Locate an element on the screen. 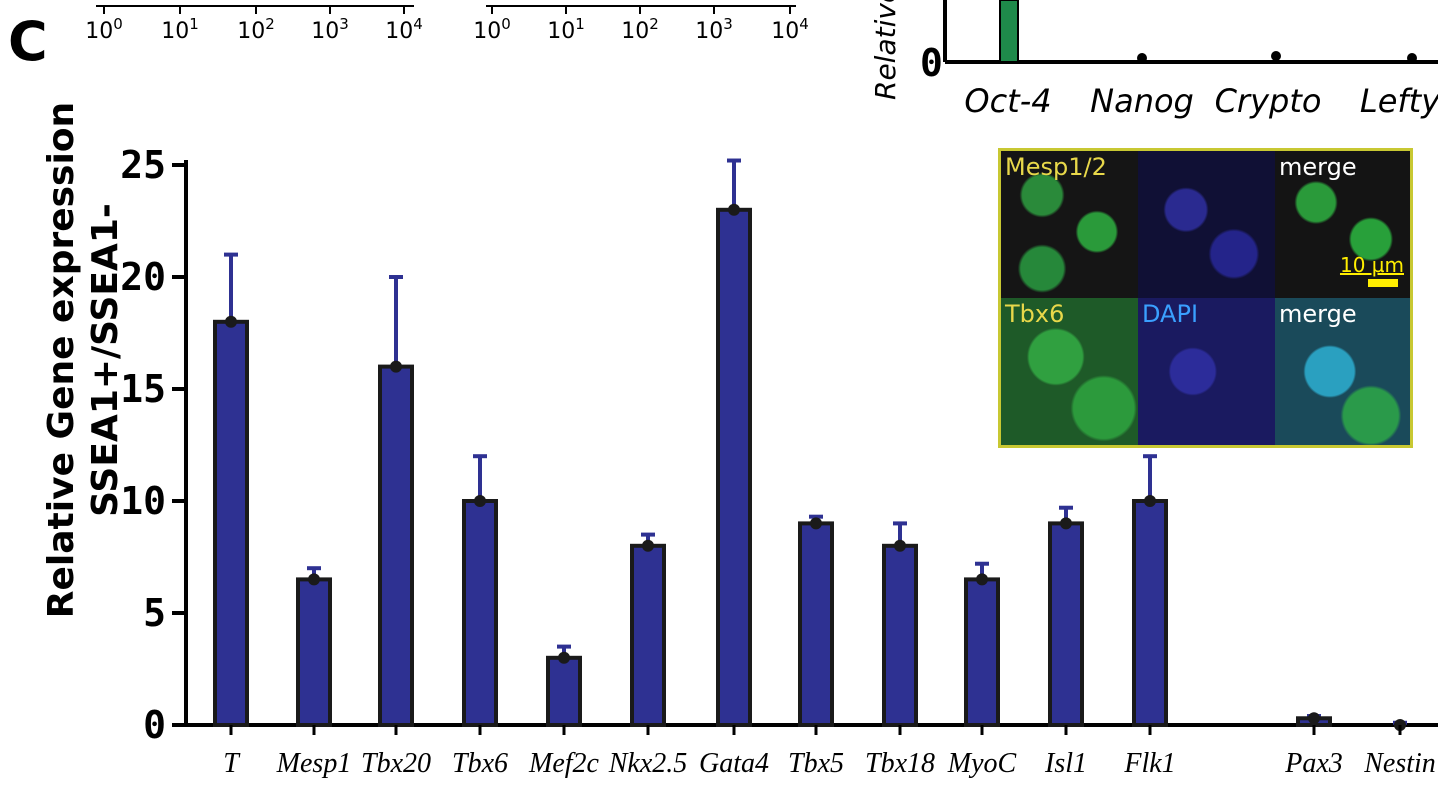 The height and width of the screenshot is (785, 1438). micro-label-dapi: DAPI is located at coordinates (1170, 314).